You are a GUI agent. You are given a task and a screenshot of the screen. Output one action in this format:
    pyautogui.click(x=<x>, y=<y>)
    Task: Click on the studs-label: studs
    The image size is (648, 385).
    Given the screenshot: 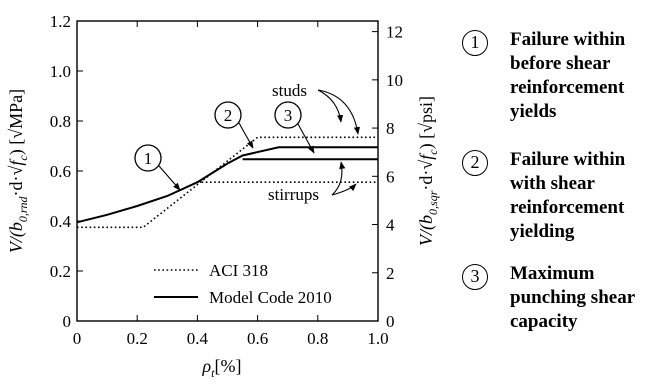 What is the action you would take?
    pyautogui.click(x=289, y=90)
    